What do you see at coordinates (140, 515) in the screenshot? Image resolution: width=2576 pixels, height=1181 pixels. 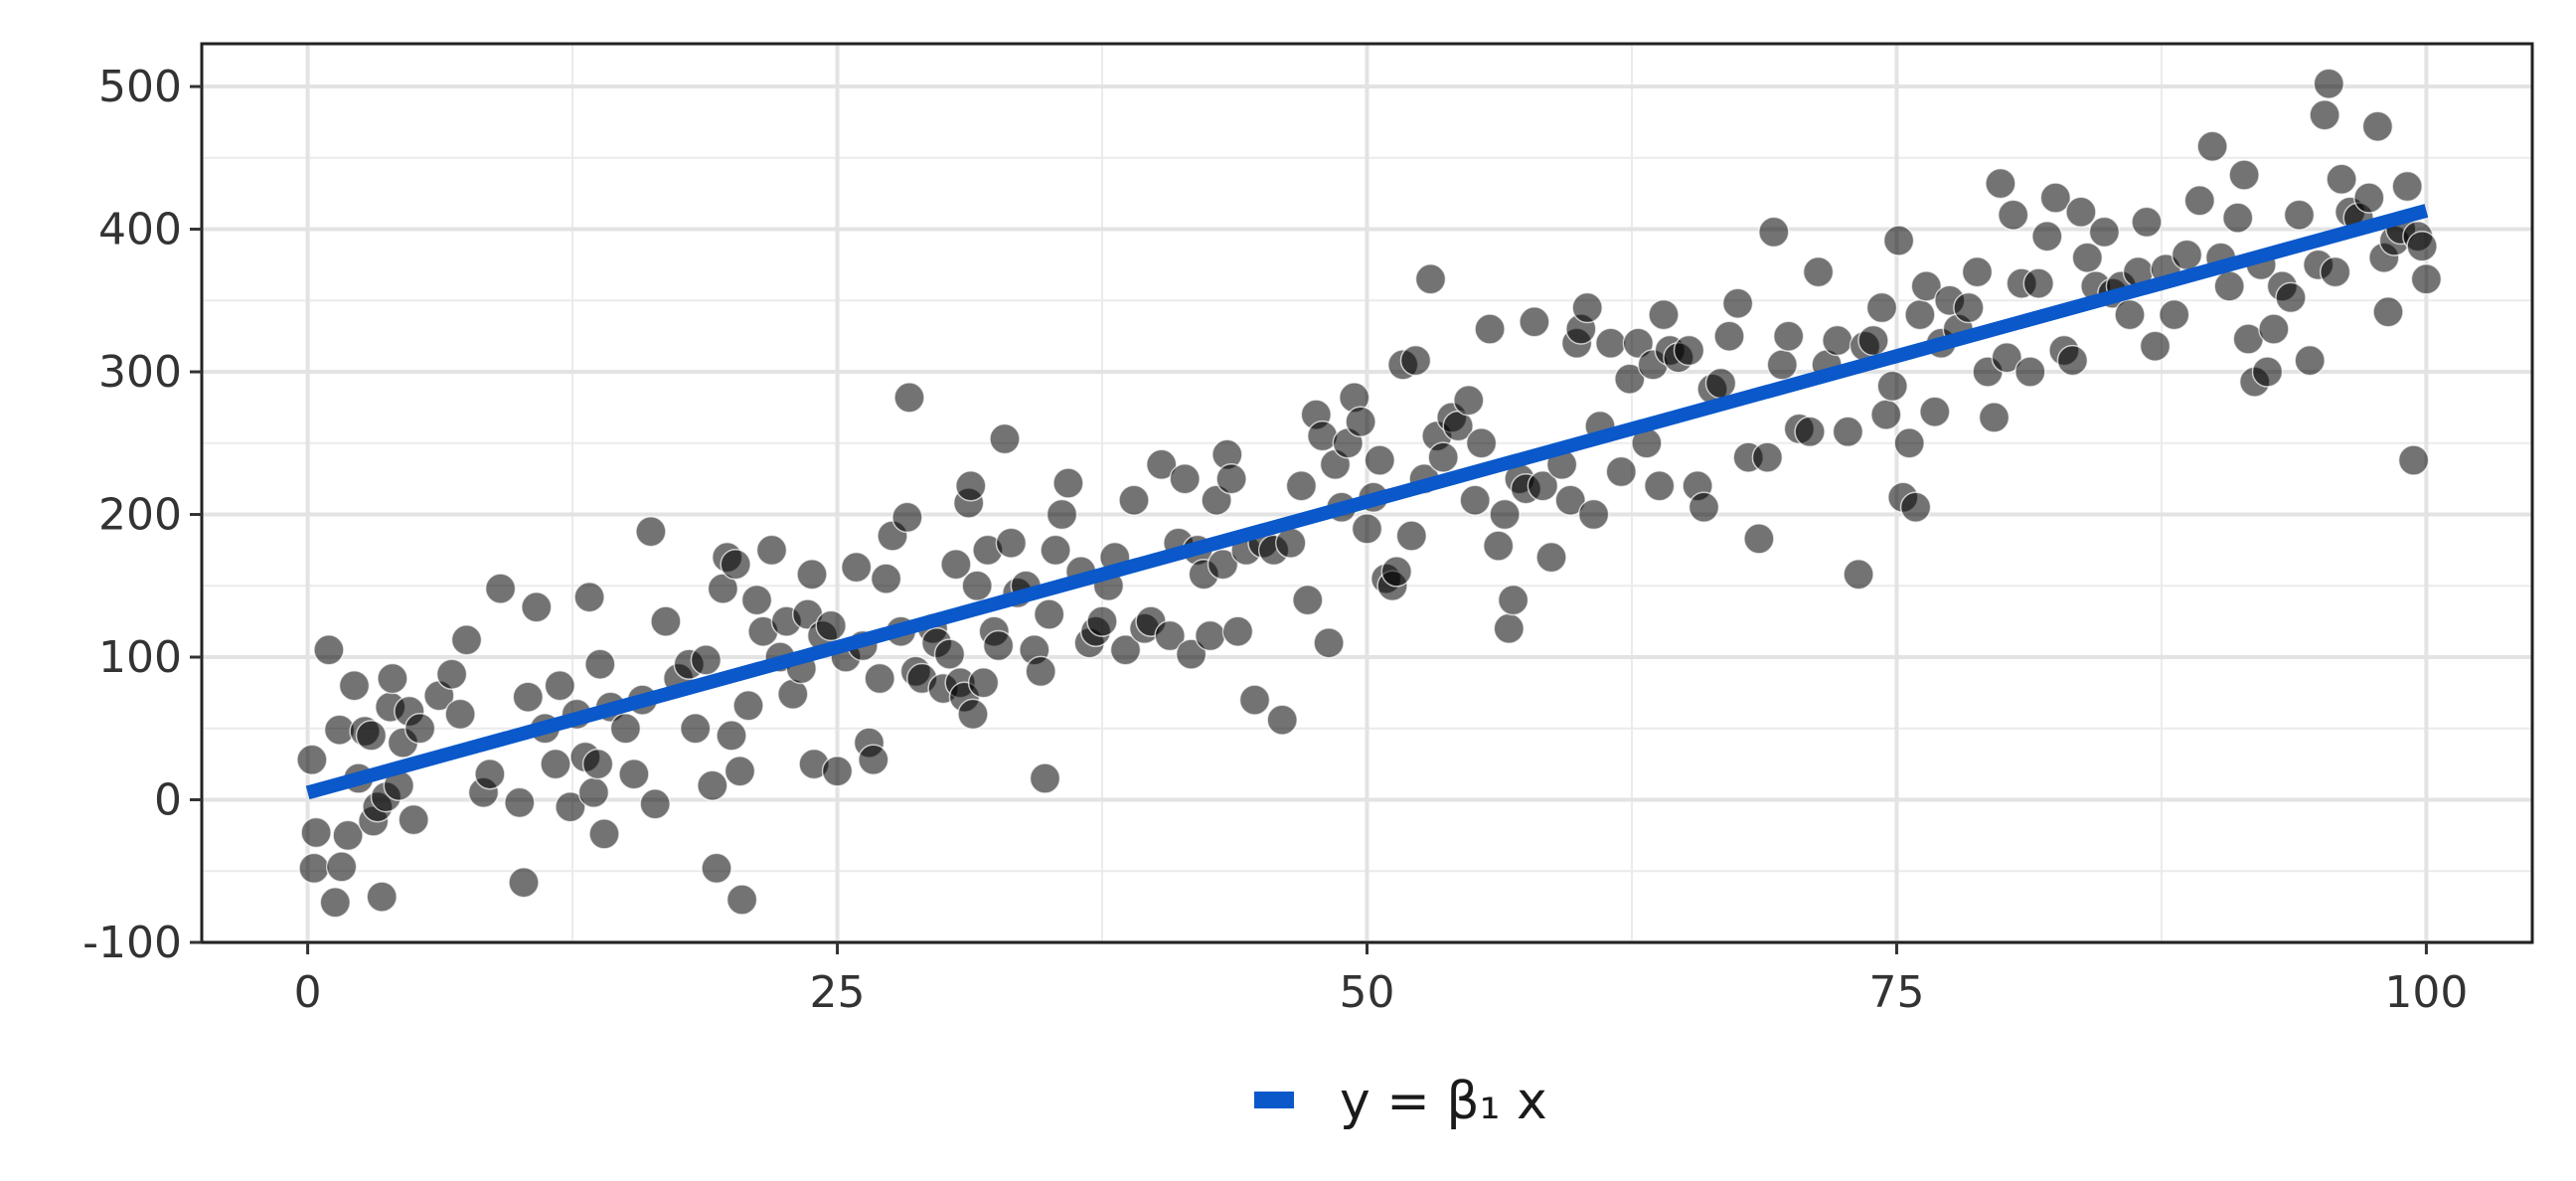 I see `y-tick-label: 200` at bounding box center [140, 515].